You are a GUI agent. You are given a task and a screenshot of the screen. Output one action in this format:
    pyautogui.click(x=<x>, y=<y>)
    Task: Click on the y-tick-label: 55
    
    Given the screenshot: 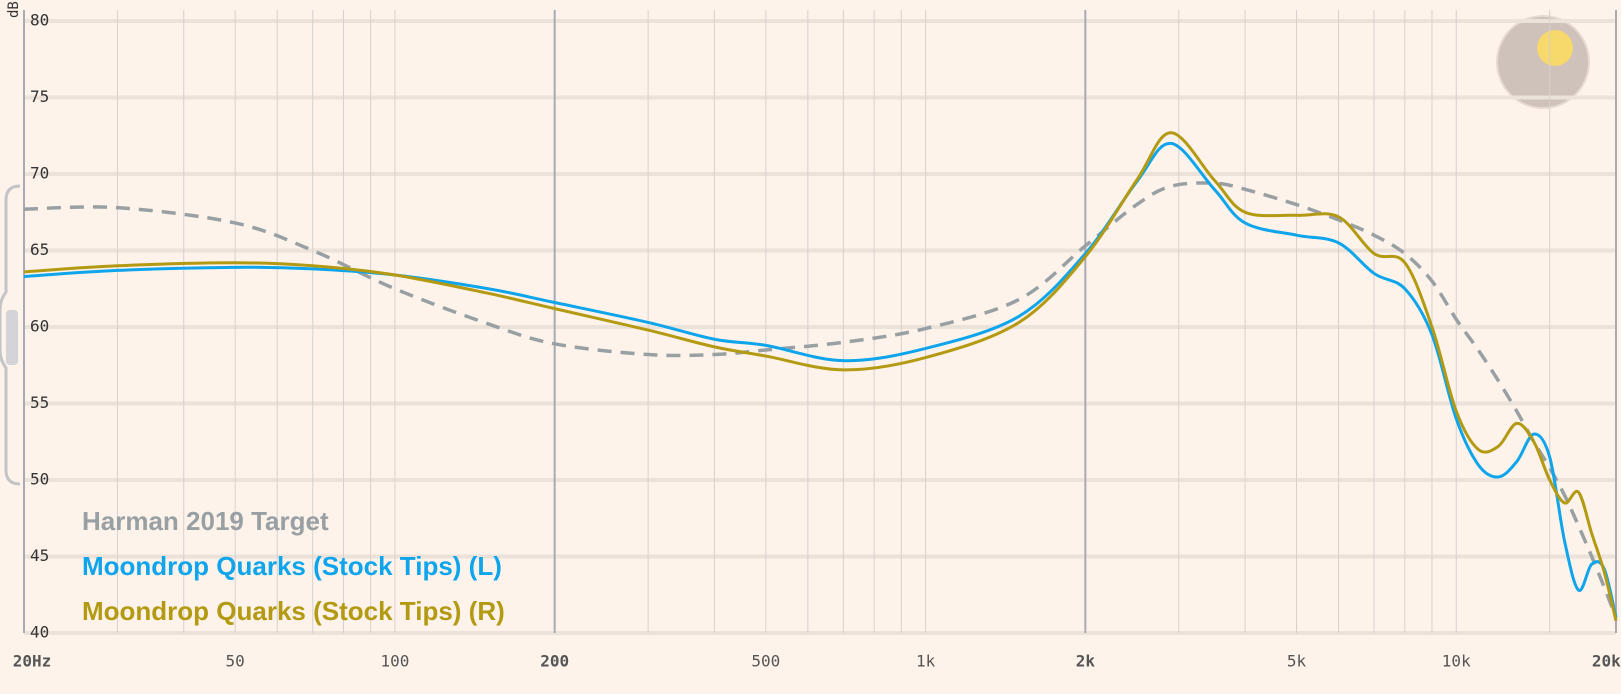 What is the action you would take?
    pyautogui.click(x=39, y=402)
    